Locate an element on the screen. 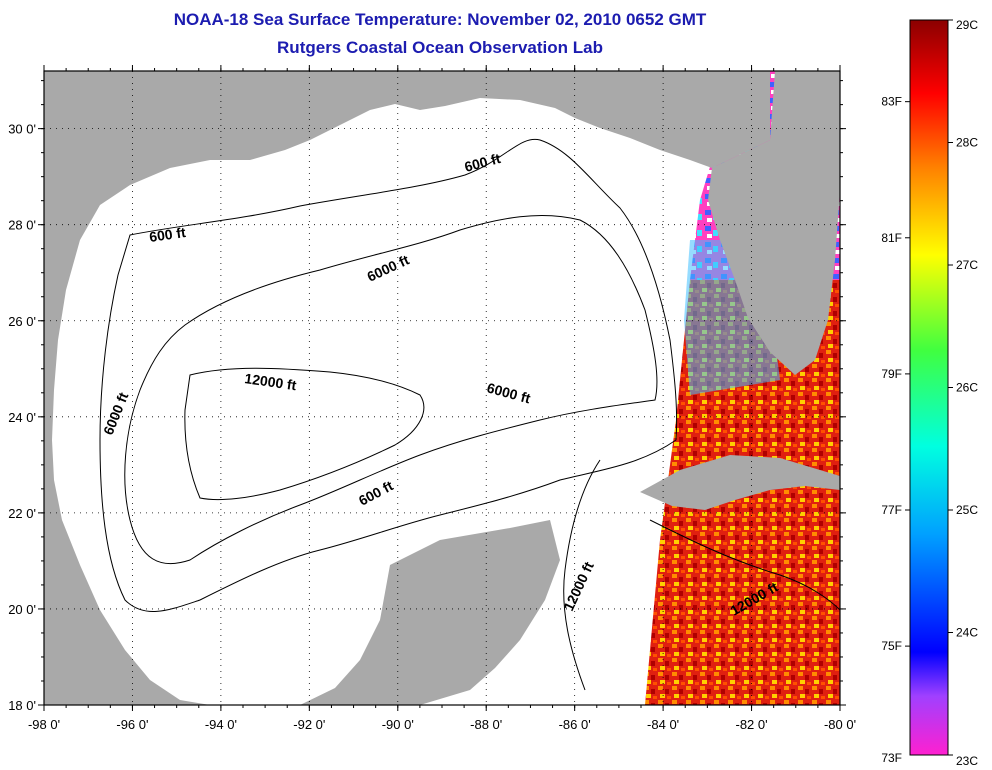 The height and width of the screenshot is (770, 992). y-tick-label: 26 0' is located at coordinates (22, 321).